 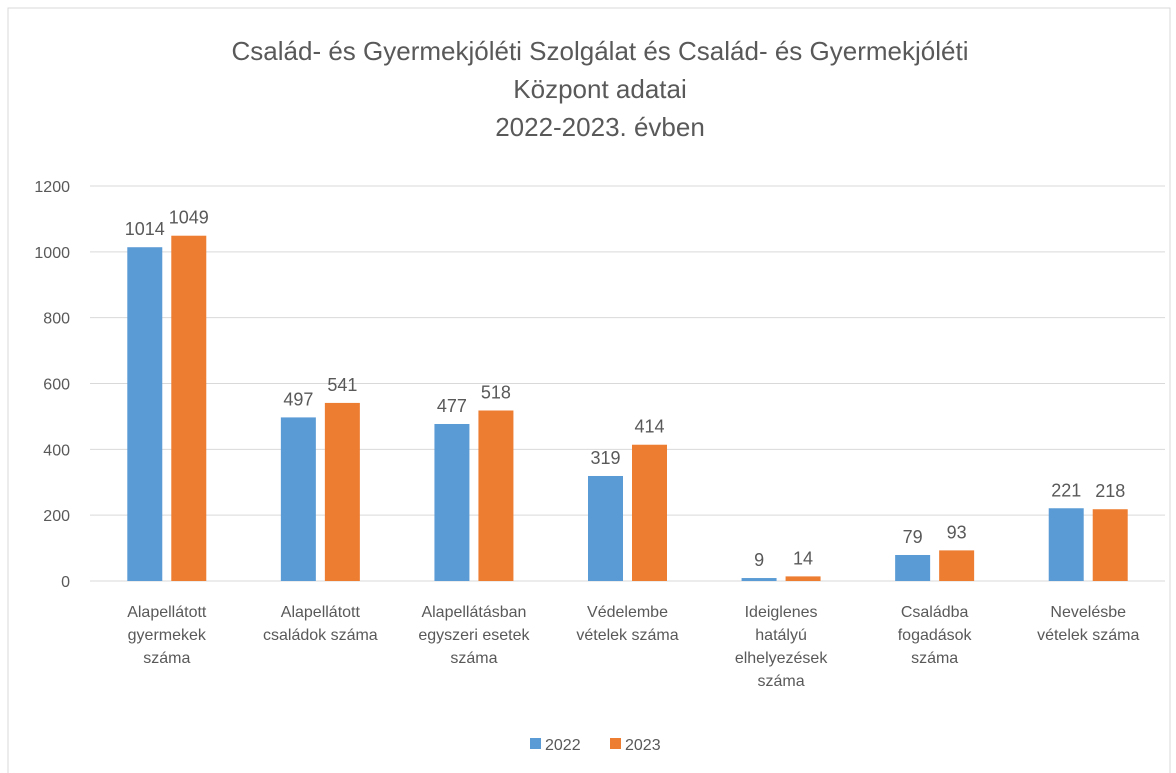 What do you see at coordinates (1110, 491) in the screenshot?
I see `data-label: 218` at bounding box center [1110, 491].